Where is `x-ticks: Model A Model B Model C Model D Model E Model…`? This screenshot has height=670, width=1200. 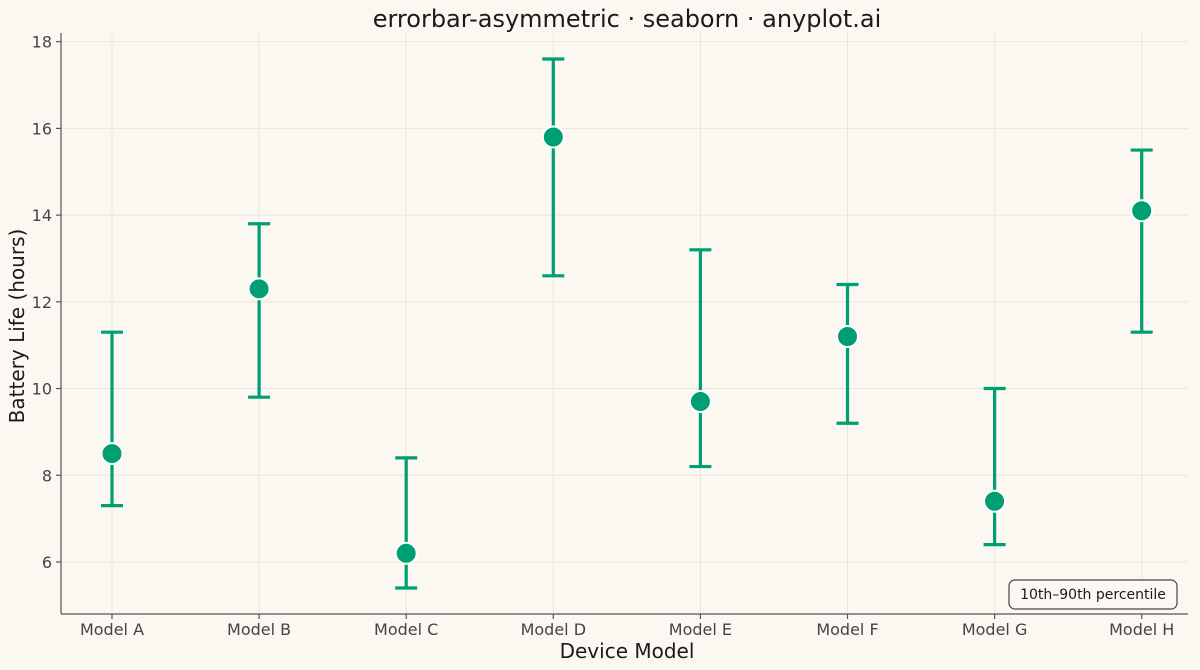
x-ticks: Model A Model B Model C Model D Model E Model… is located at coordinates (627, 626).